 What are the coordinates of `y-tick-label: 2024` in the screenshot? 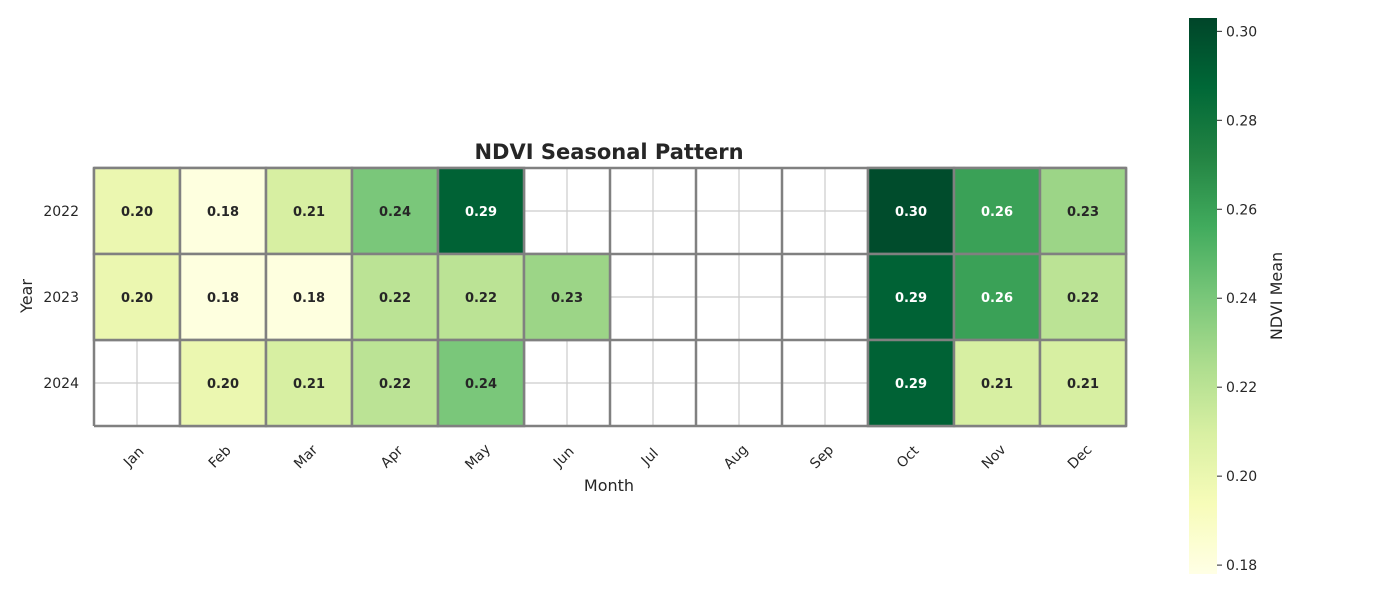 It's located at (61, 384).